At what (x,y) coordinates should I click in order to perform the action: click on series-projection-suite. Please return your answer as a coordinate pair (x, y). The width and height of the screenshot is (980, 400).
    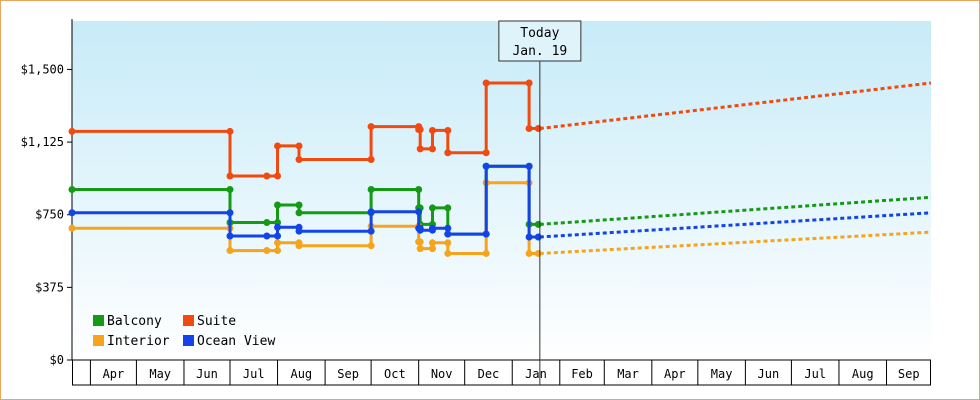
    Looking at the image, I should click on (735, 106).